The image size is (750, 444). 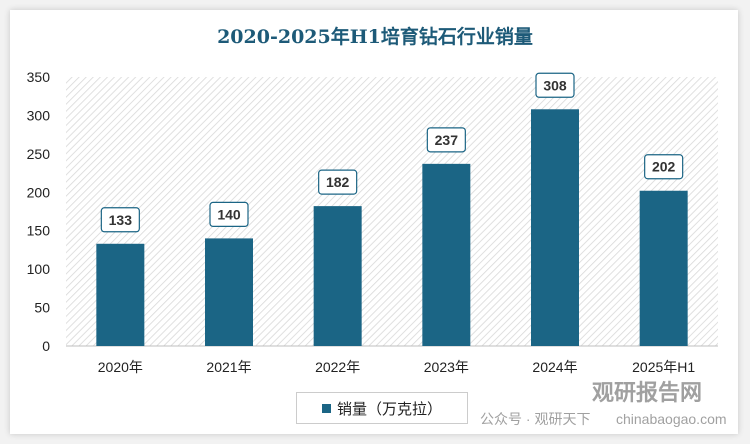 I want to click on y-tick-label: 150, so click(x=39, y=231).